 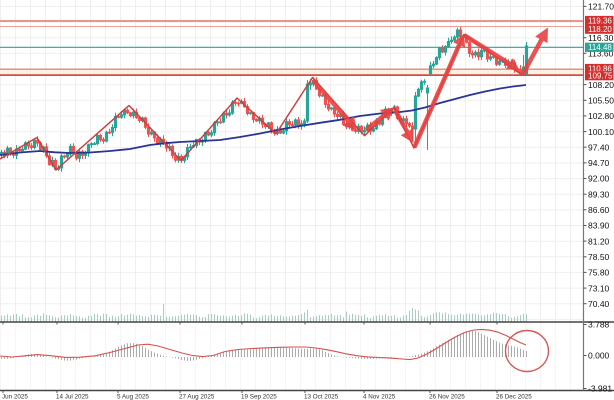 What do you see at coordinates (601, 101) in the screenshot?
I see `svg-text: 105.50` at bounding box center [601, 101].